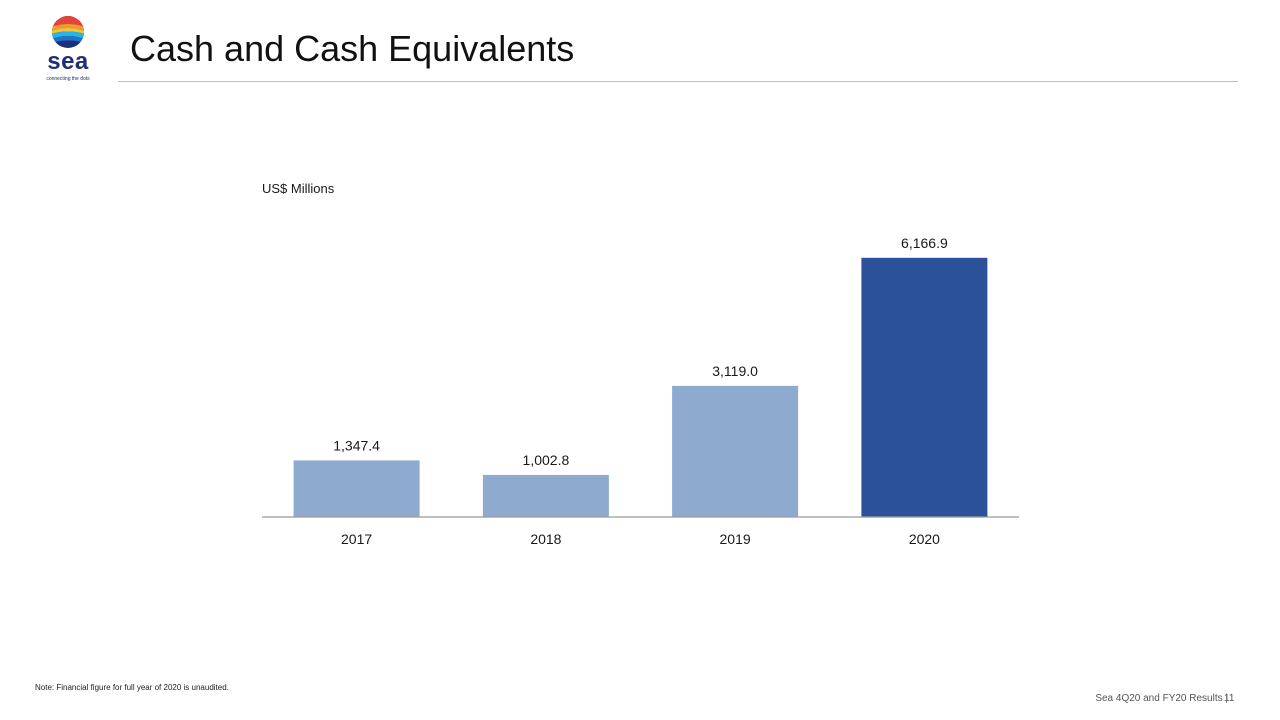  I want to click on x-tick-label-2020: 2020, so click(924, 539).